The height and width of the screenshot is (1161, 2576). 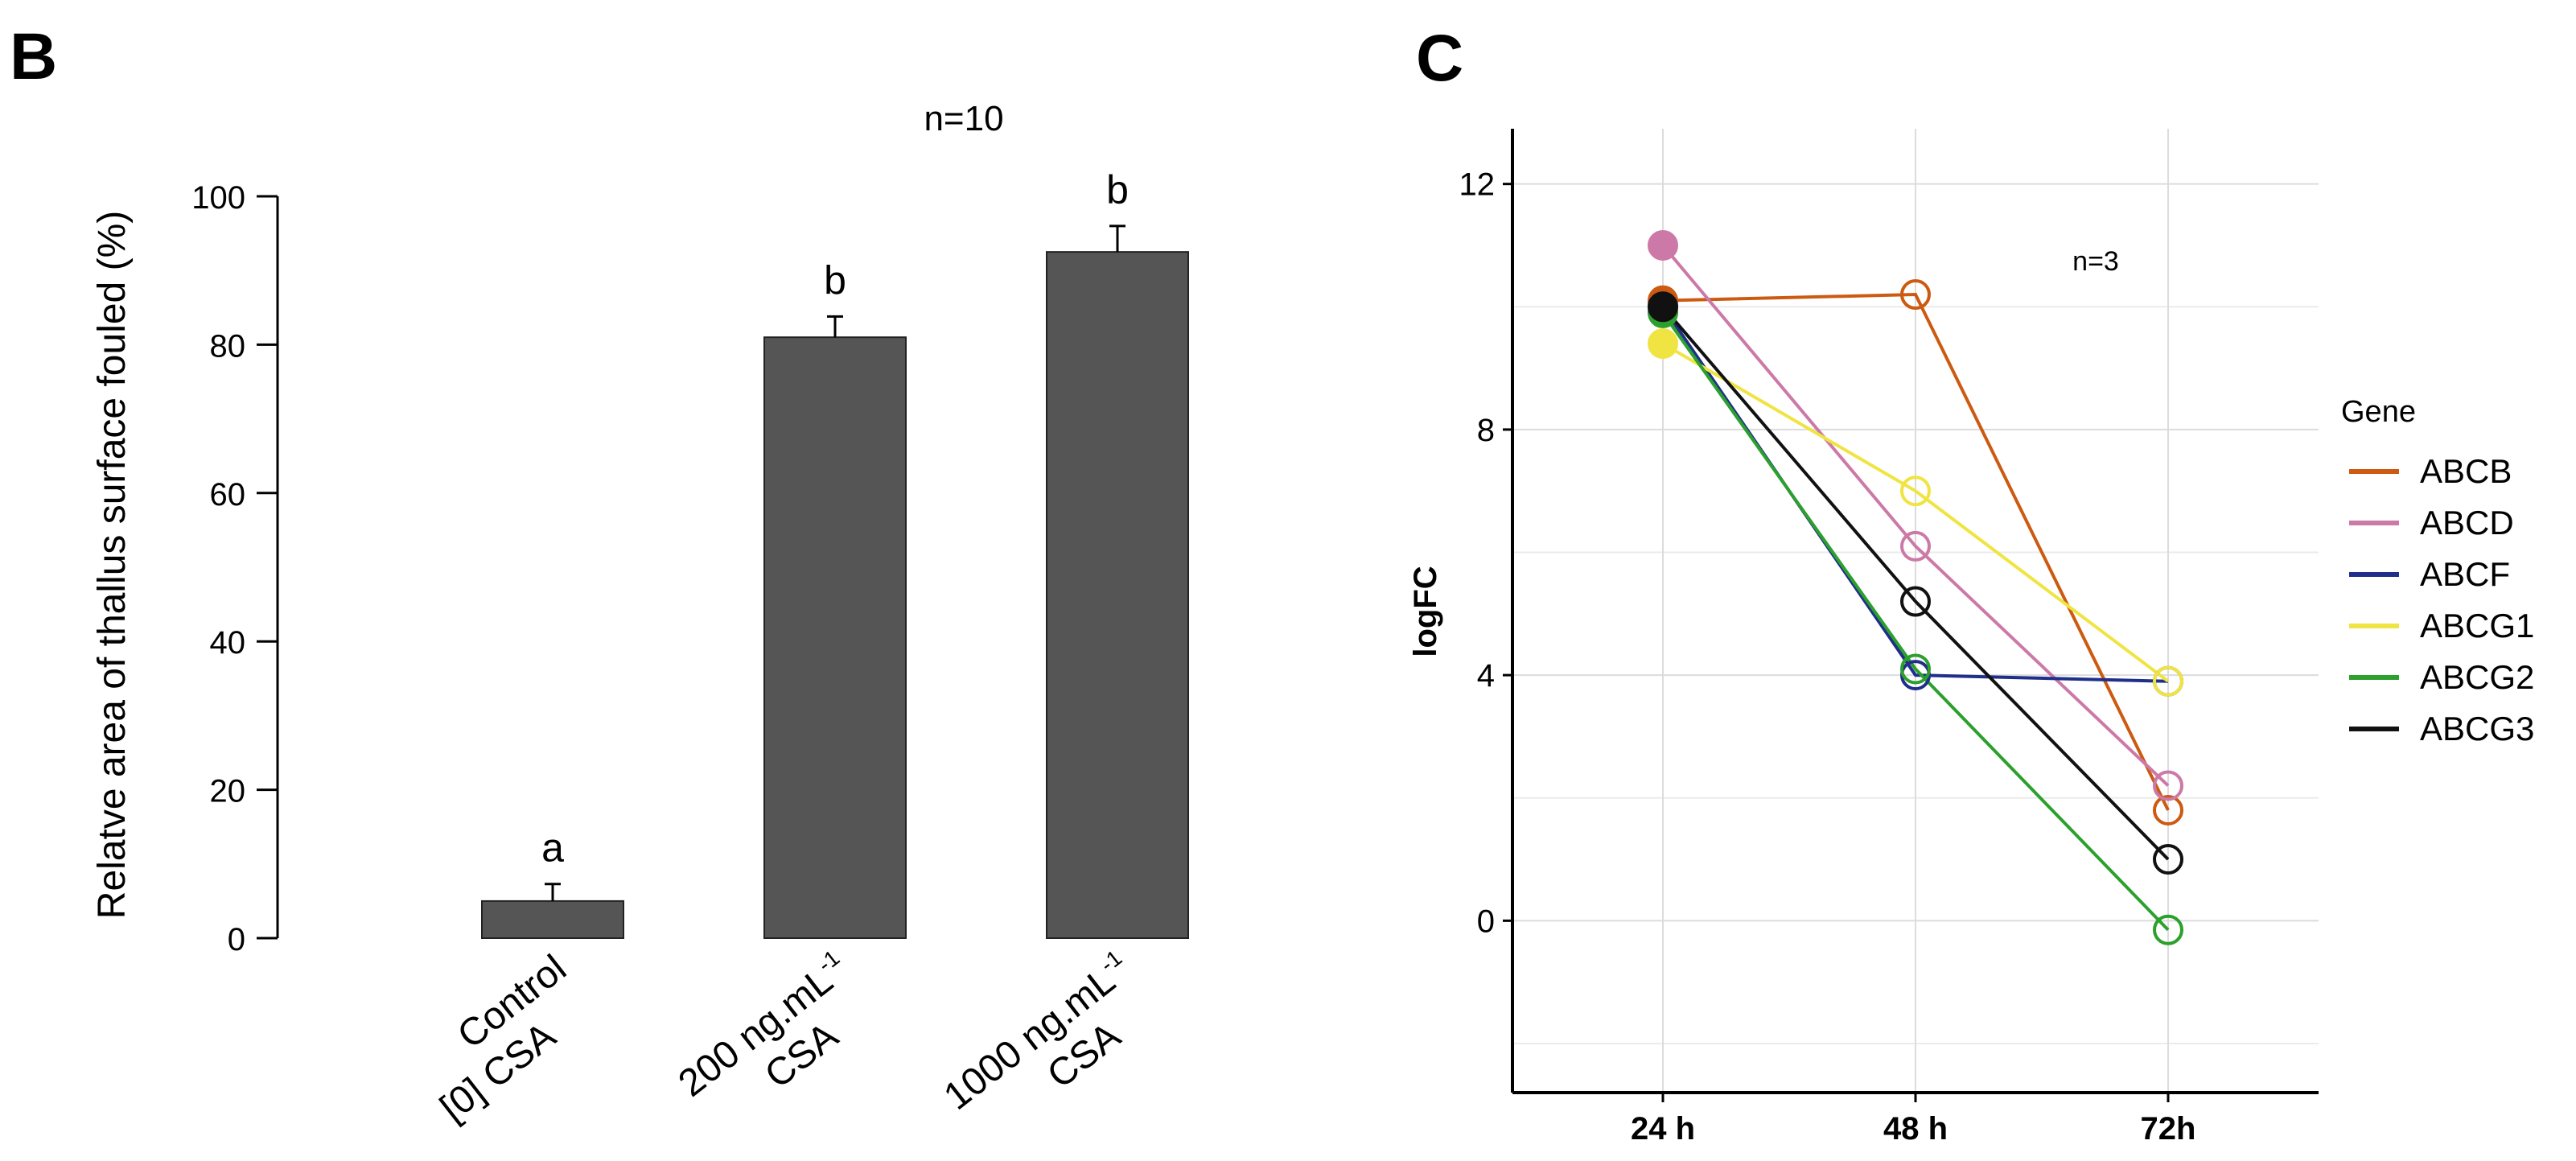 I want to click on legend-label-abcb: ABCB, so click(x=2466, y=471).